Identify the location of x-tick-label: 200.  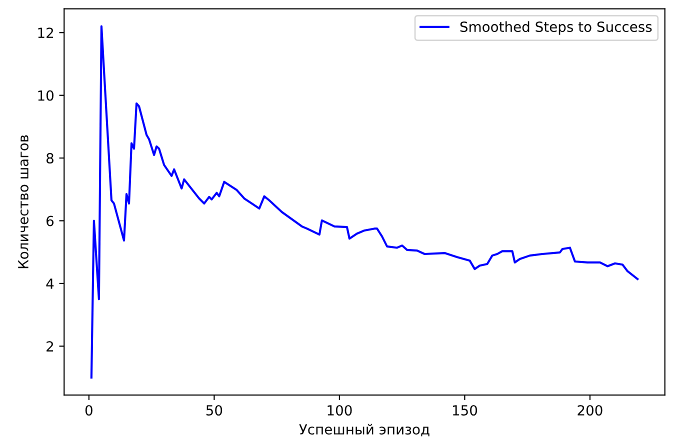
(590, 410).